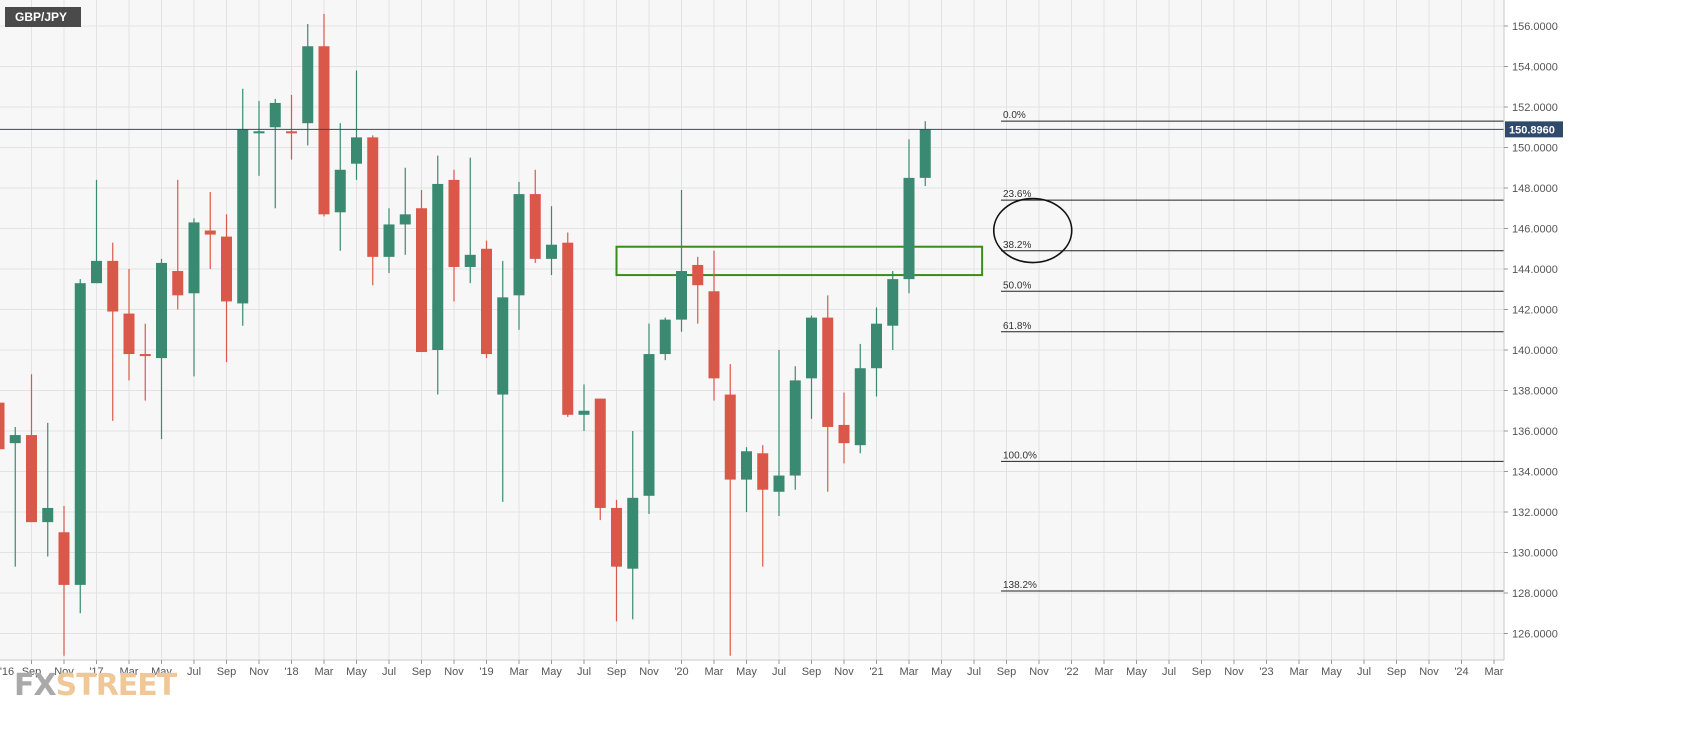 The image size is (1707, 744). I want to click on circle-annotation, so click(1032, 230).